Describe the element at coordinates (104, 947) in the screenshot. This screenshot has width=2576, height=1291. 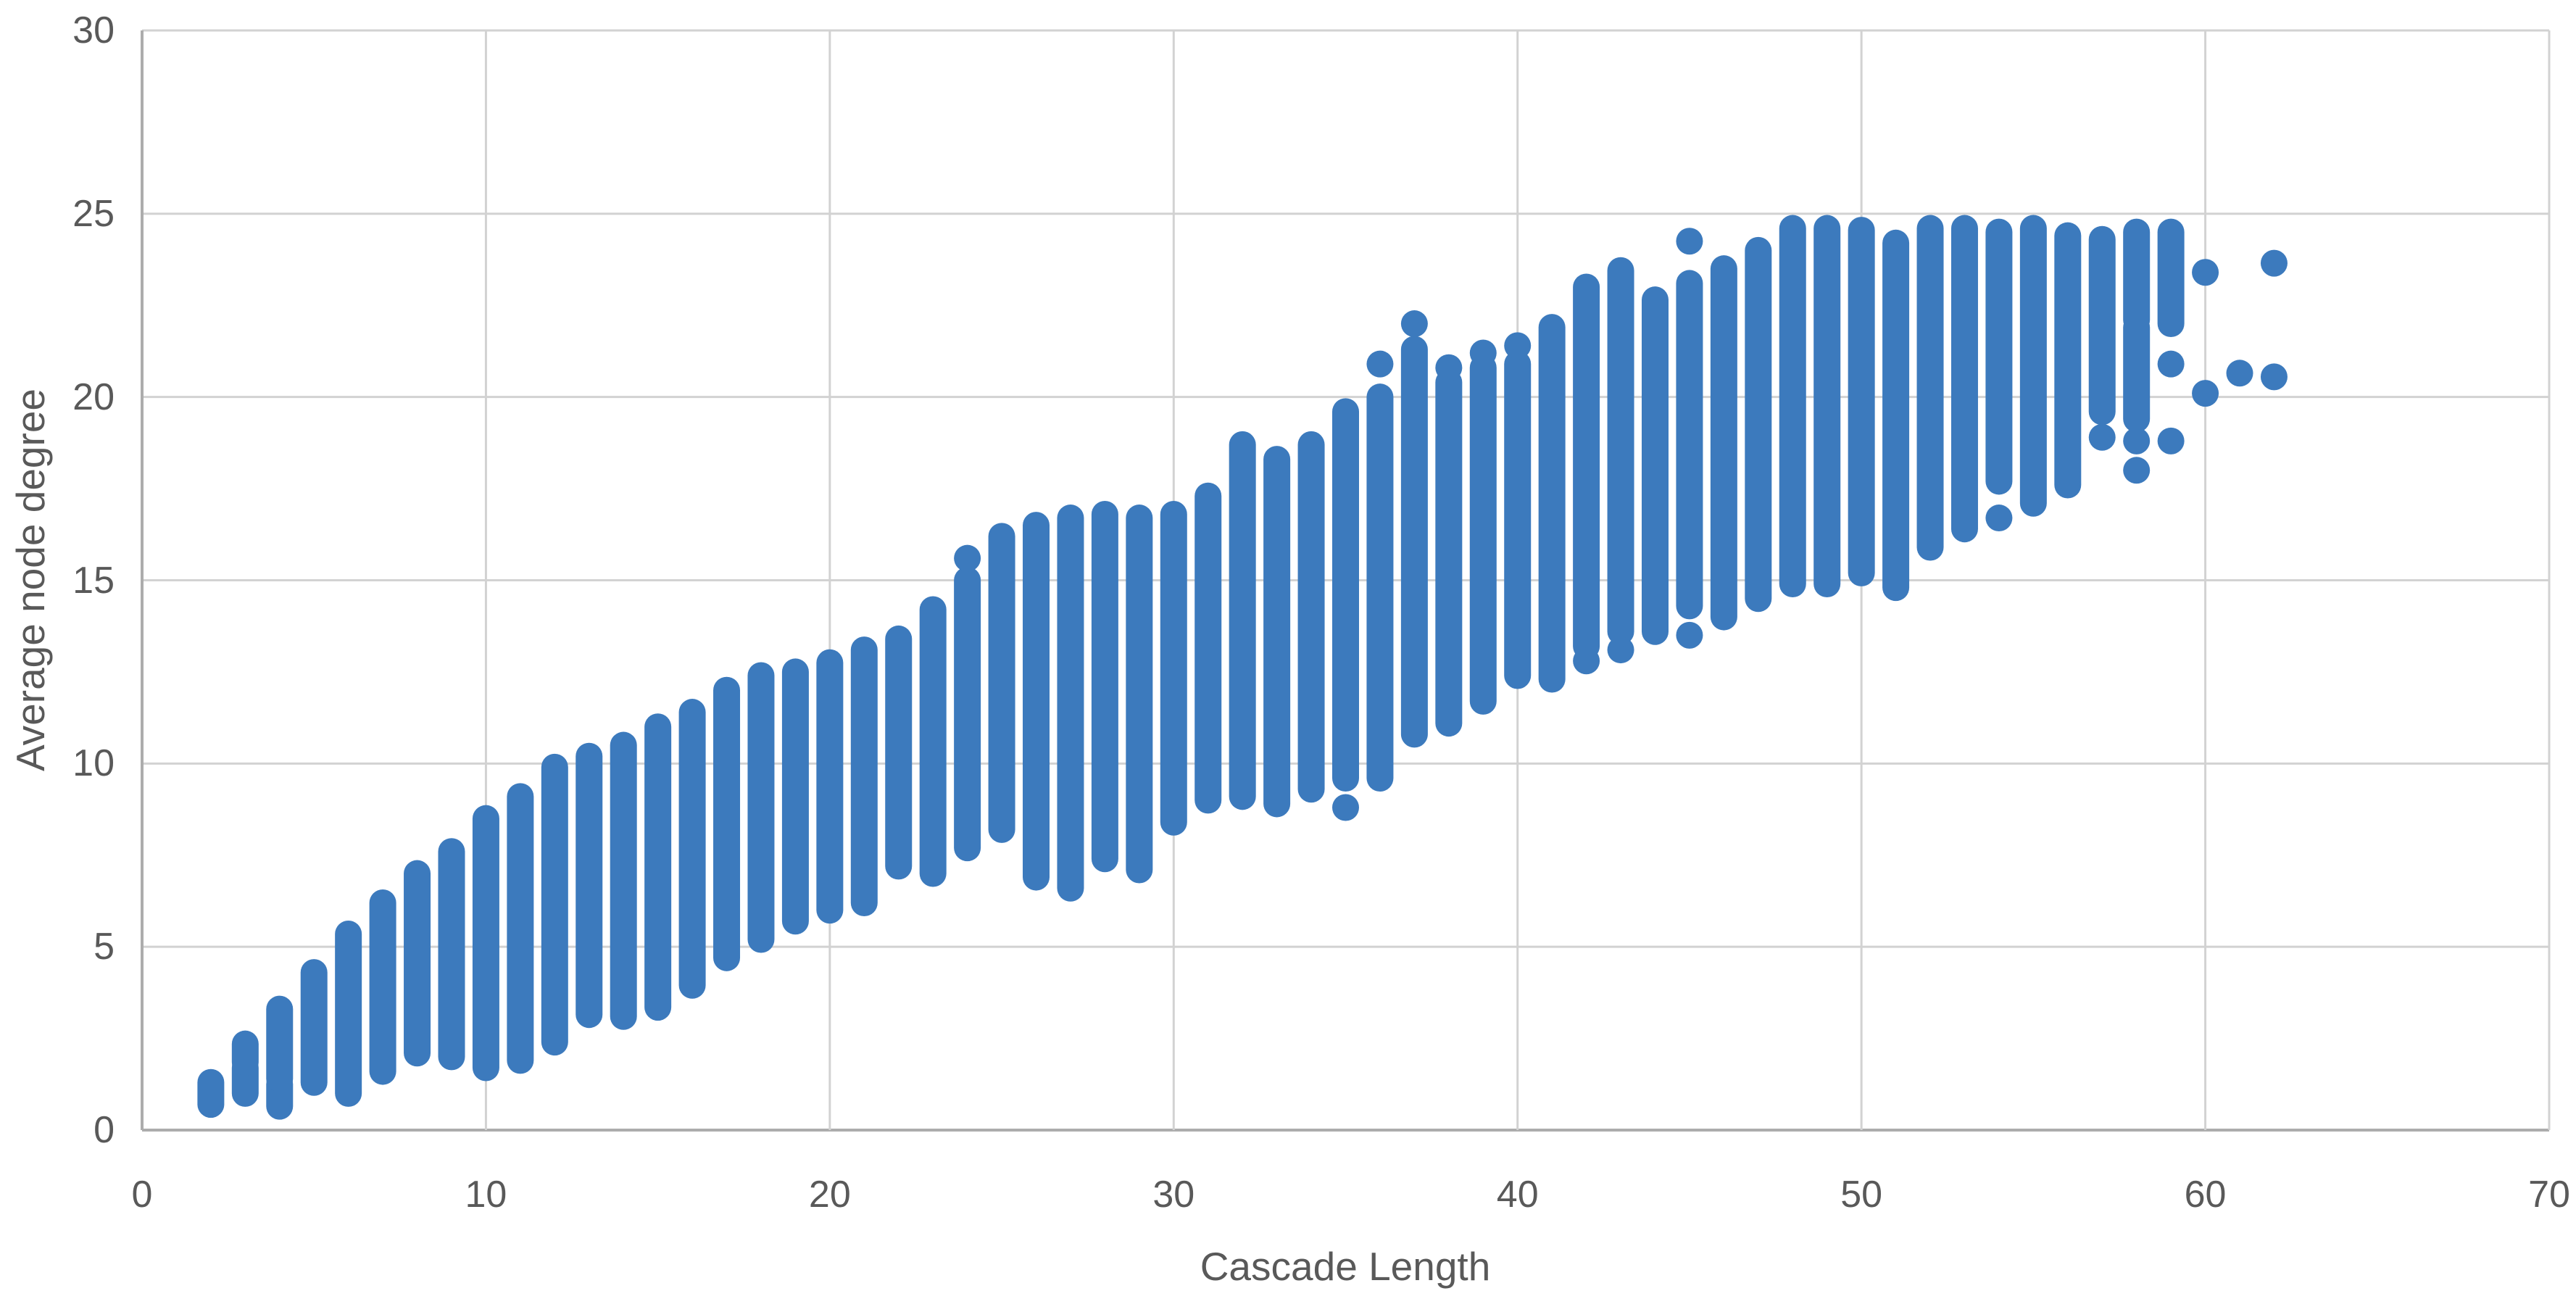
I see `y-tick-label: 5` at that location.